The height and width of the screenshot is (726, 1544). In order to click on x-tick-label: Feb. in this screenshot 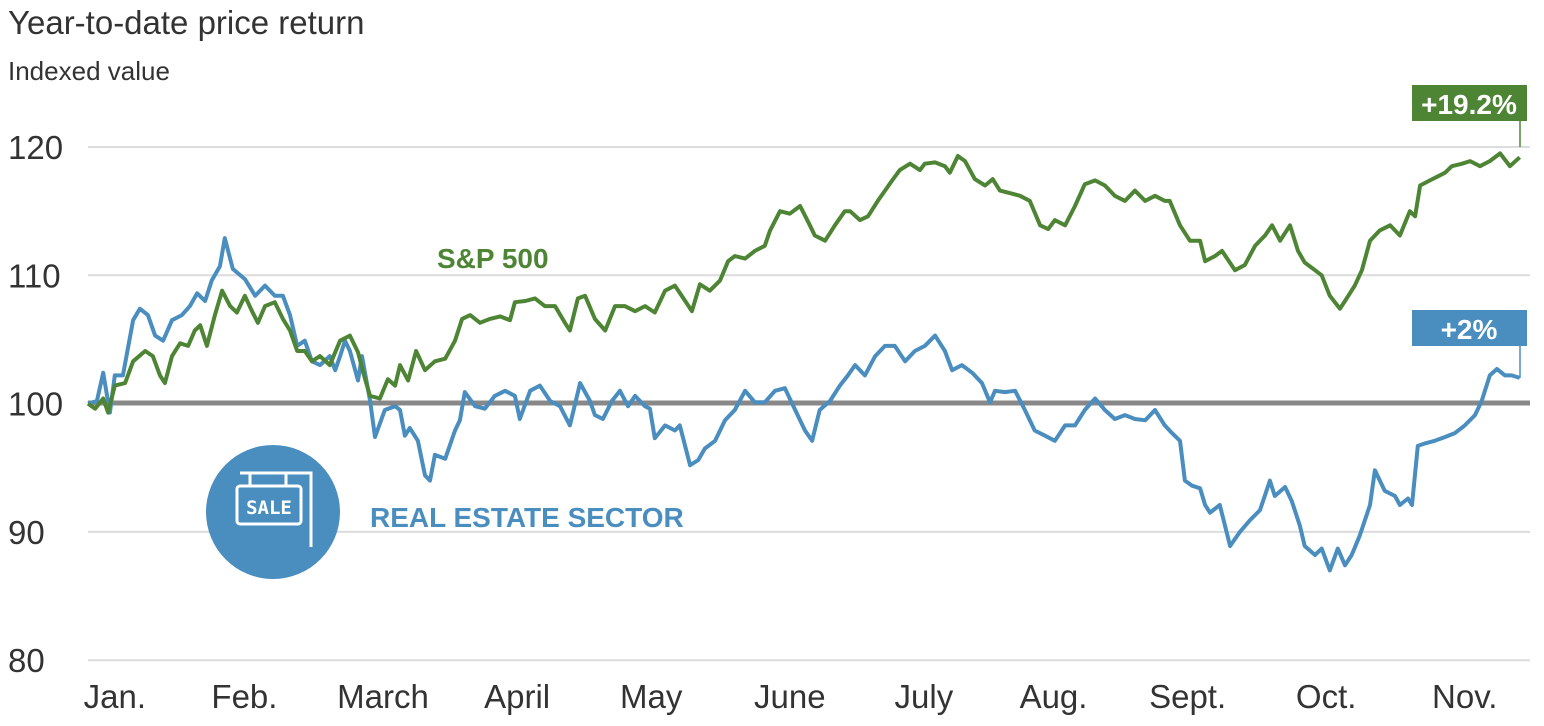, I will do `click(244, 696)`.